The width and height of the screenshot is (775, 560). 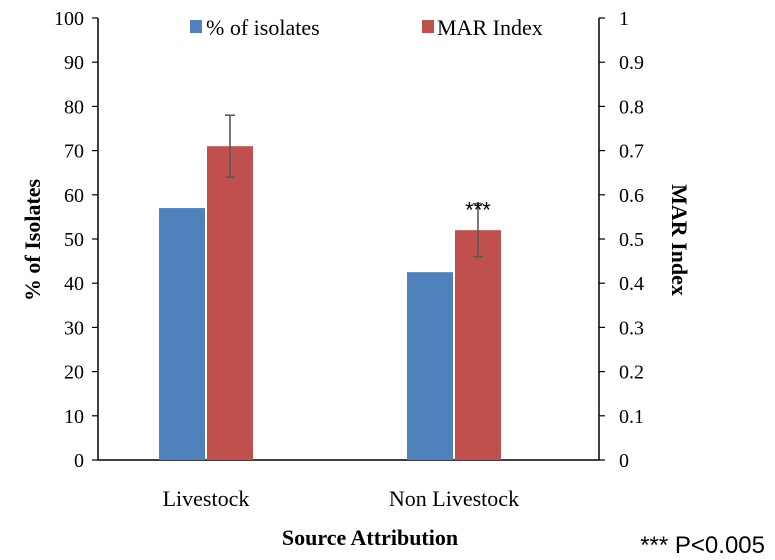 What do you see at coordinates (631, 152) in the screenshot?
I see `y2-tick-label: 0.7` at bounding box center [631, 152].